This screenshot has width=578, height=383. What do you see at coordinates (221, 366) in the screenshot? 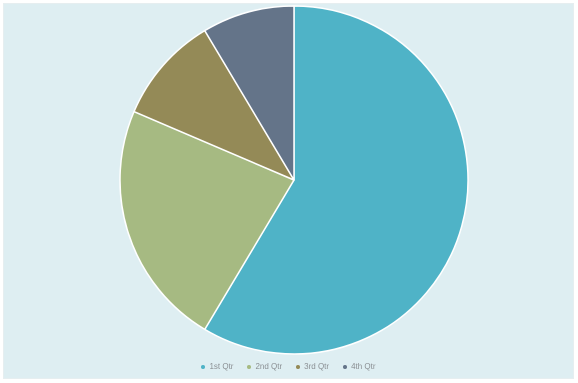
I see `legend-label: 1st Qtr` at bounding box center [221, 366].